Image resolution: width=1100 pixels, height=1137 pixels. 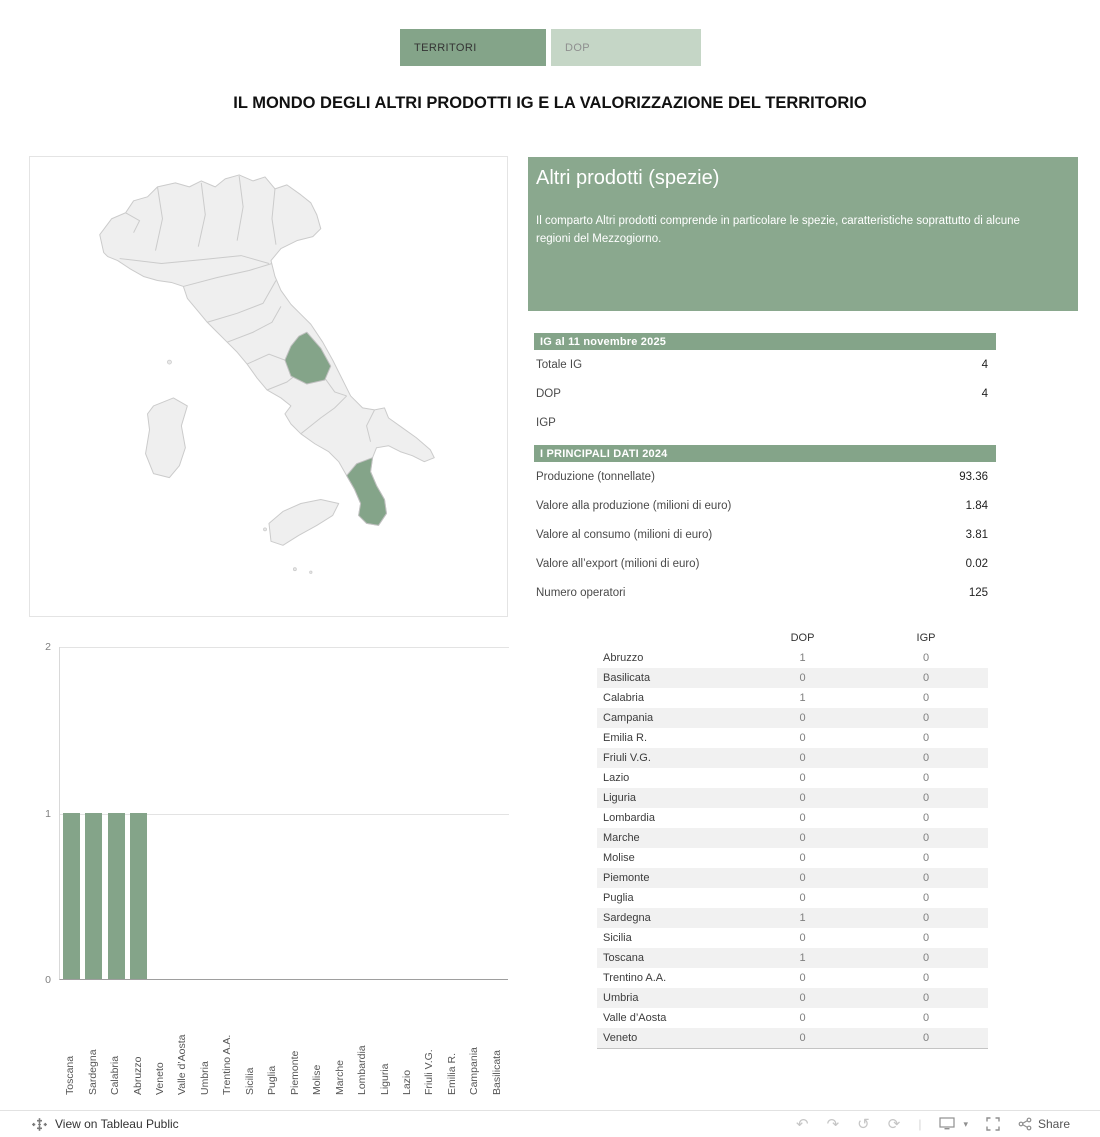 What do you see at coordinates (39, 1124) in the screenshot?
I see `tableau-logo-icon` at bounding box center [39, 1124].